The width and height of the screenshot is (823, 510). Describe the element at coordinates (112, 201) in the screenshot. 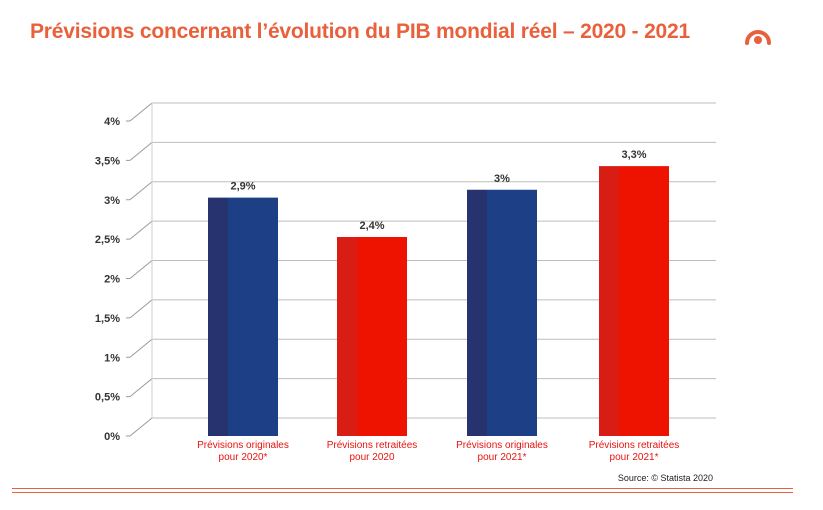

I see `ytick-label: 3%` at that location.